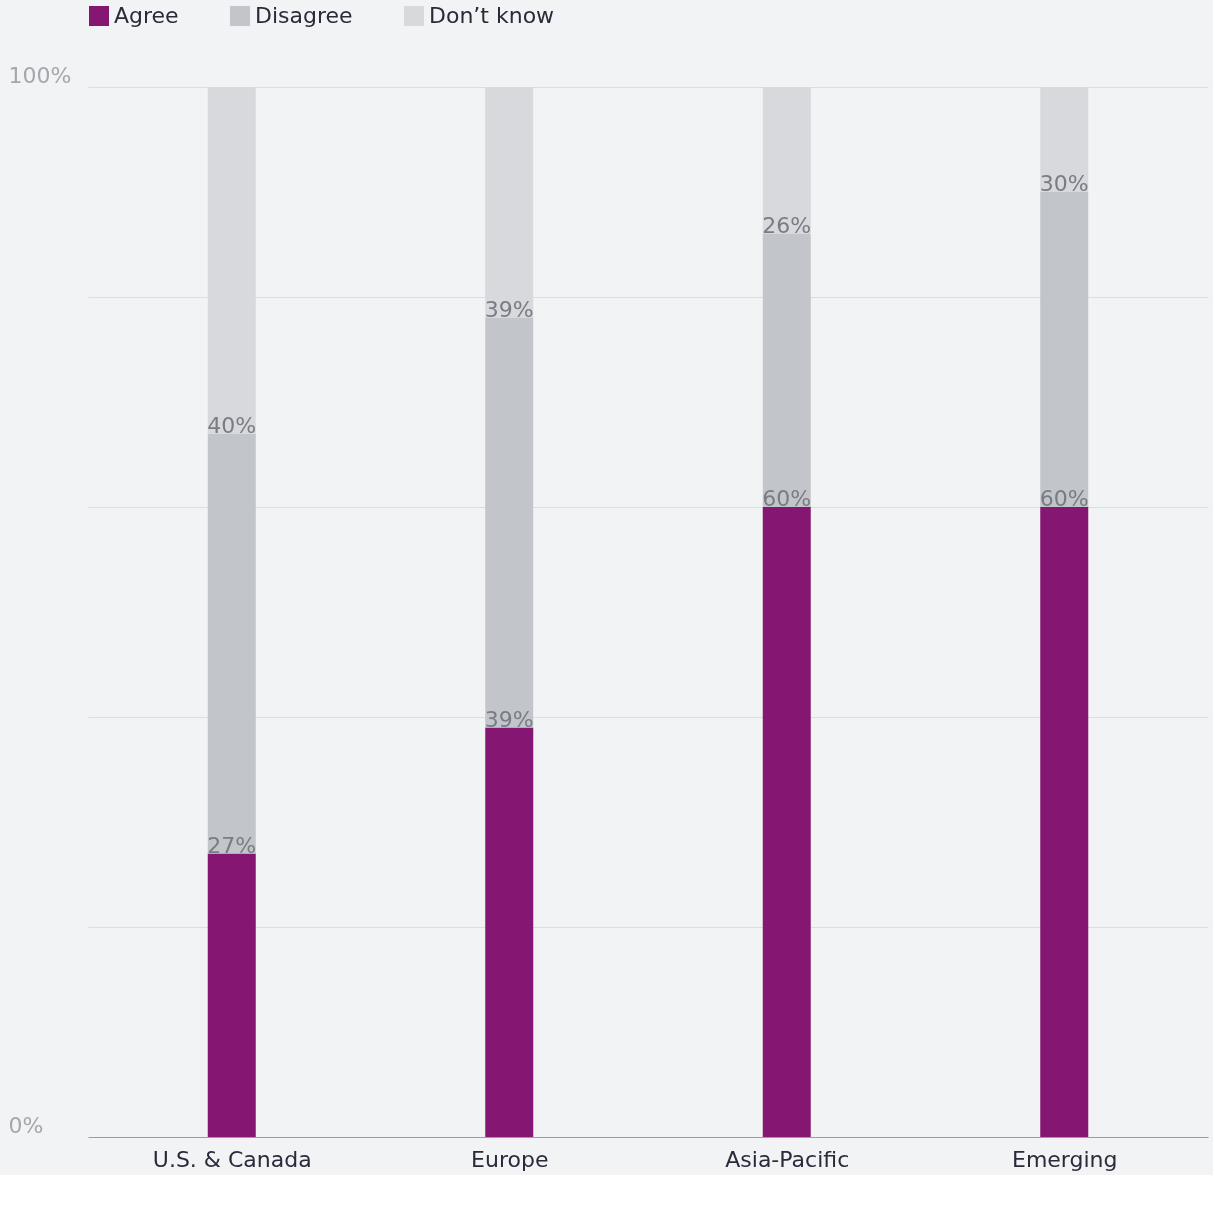  What do you see at coordinates (26, 1125) in the screenshot?
I see `y-tick-label: 0%` at bounding box center [26, 1125].